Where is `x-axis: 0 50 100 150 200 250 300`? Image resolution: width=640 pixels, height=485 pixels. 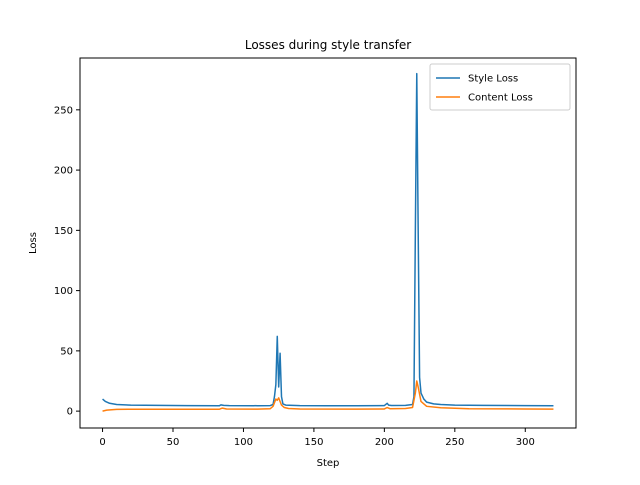
x-axis: 0 50 100 150 200 250 300 is located at coordinates (317, 438).